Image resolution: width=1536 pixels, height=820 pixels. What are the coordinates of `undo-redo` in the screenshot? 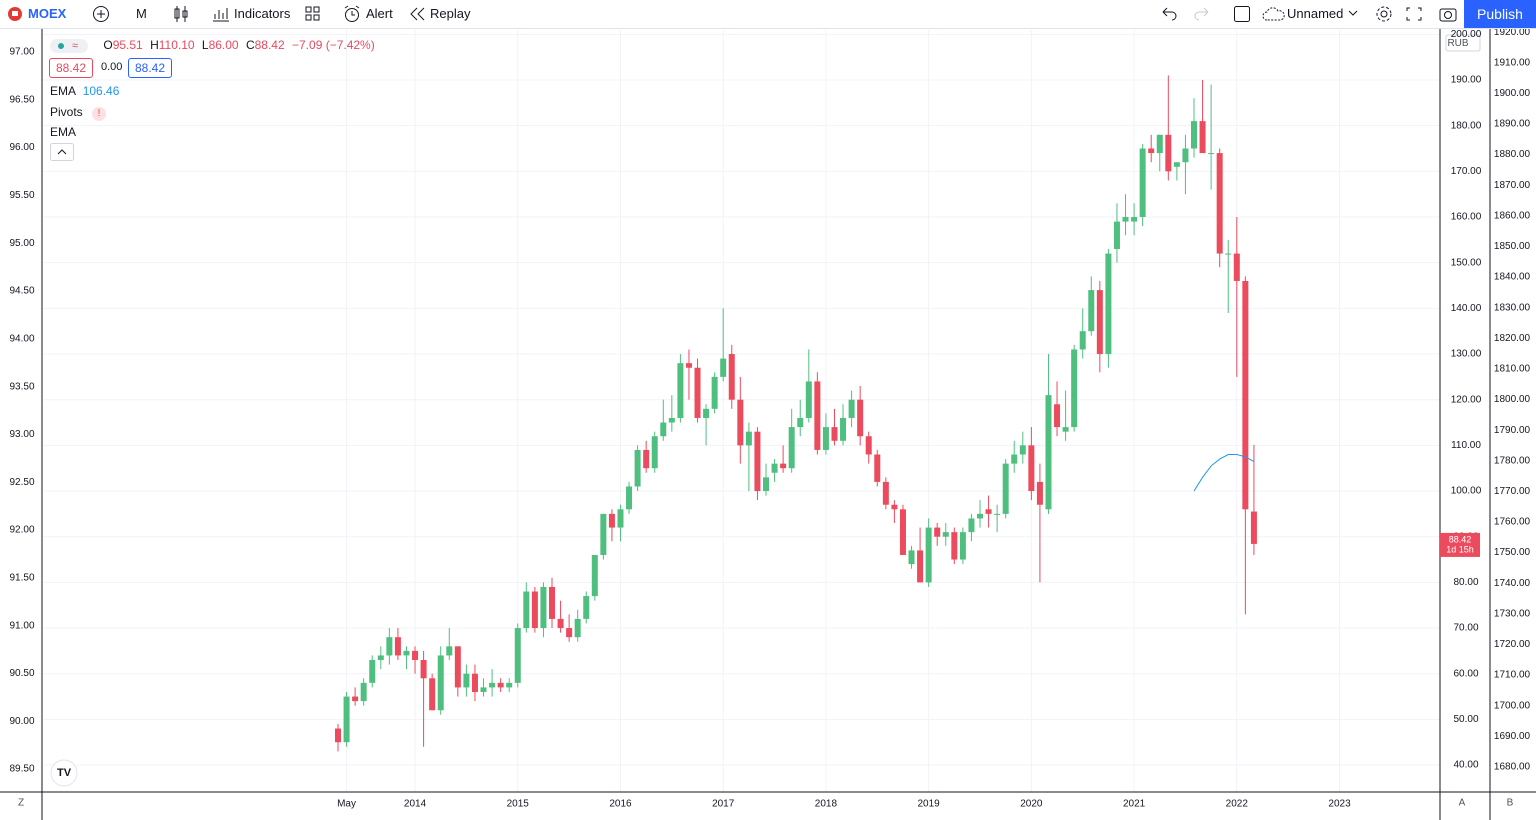 It's located at (1190, 14).